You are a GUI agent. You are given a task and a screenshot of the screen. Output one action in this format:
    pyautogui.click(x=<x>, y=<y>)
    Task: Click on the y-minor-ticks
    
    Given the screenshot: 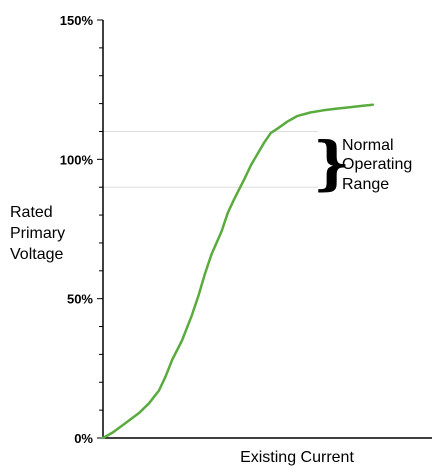 What is the action you would take?
    pyautogui.click(x=100, y=229)
    